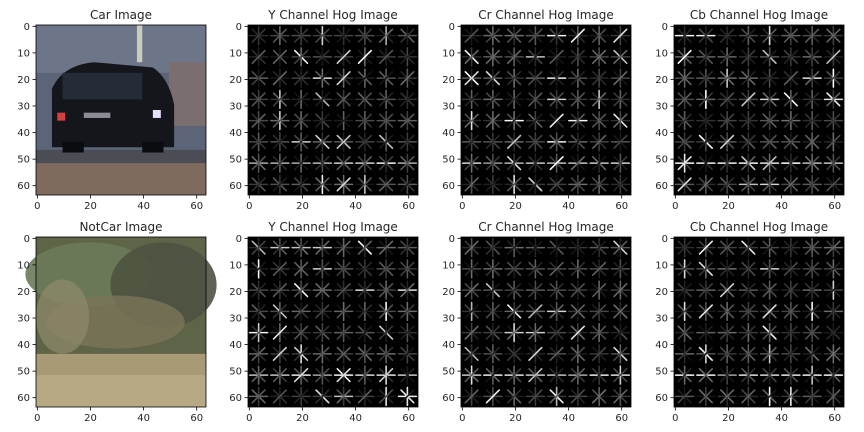 The width and height of the screenshot is (864, 432). I want to click on x-tick-label: 40, so click(355, 206).